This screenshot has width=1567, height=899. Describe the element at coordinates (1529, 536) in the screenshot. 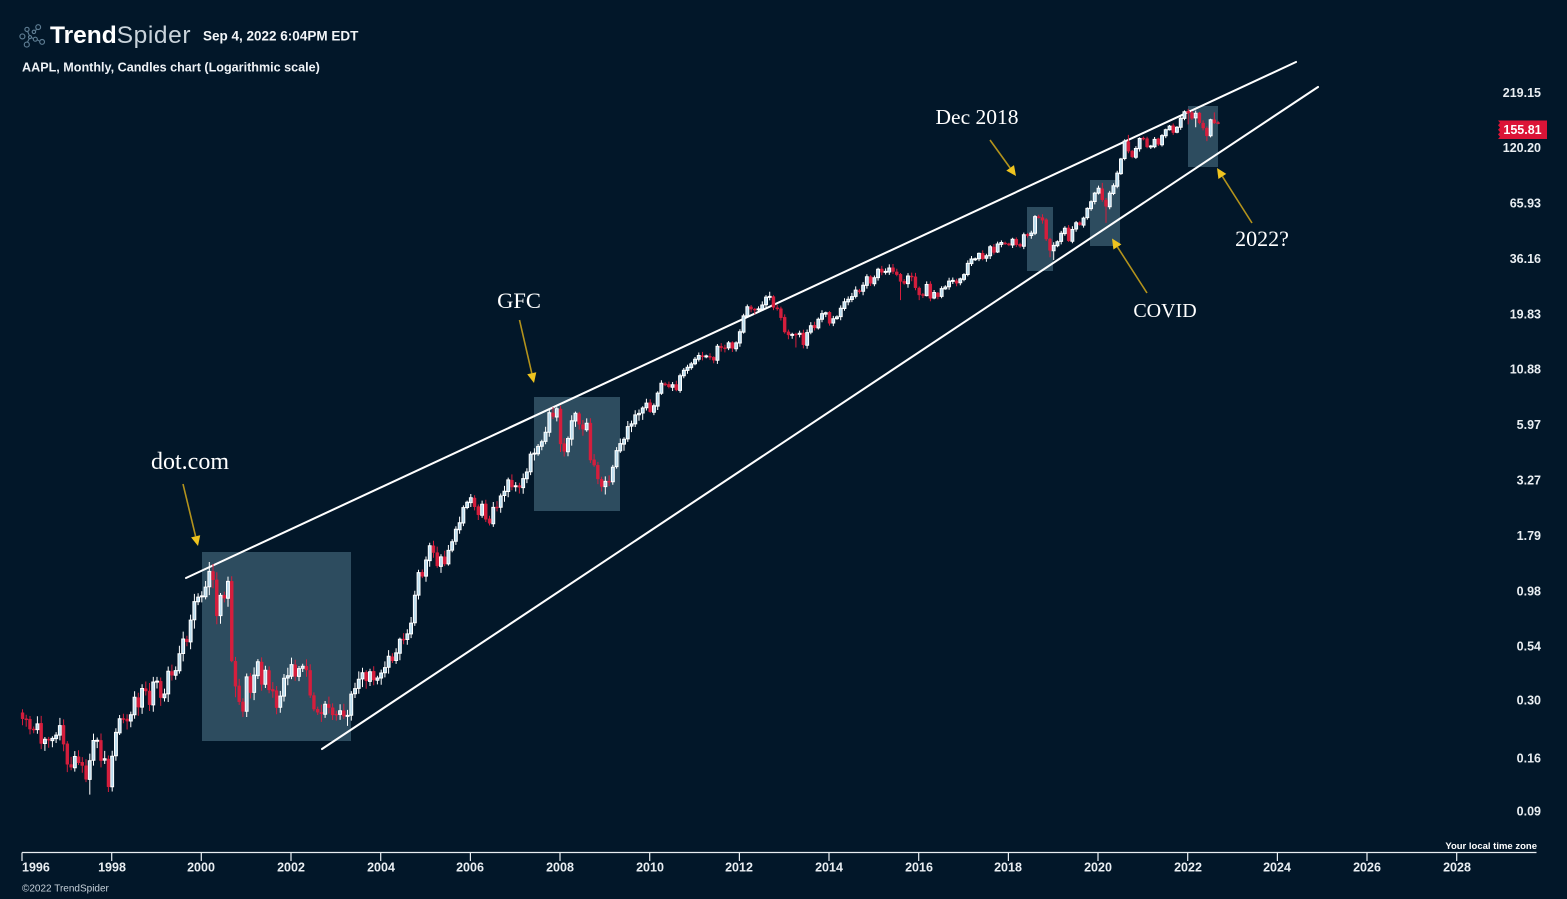

I see `svg-text: 1.79` at that location.